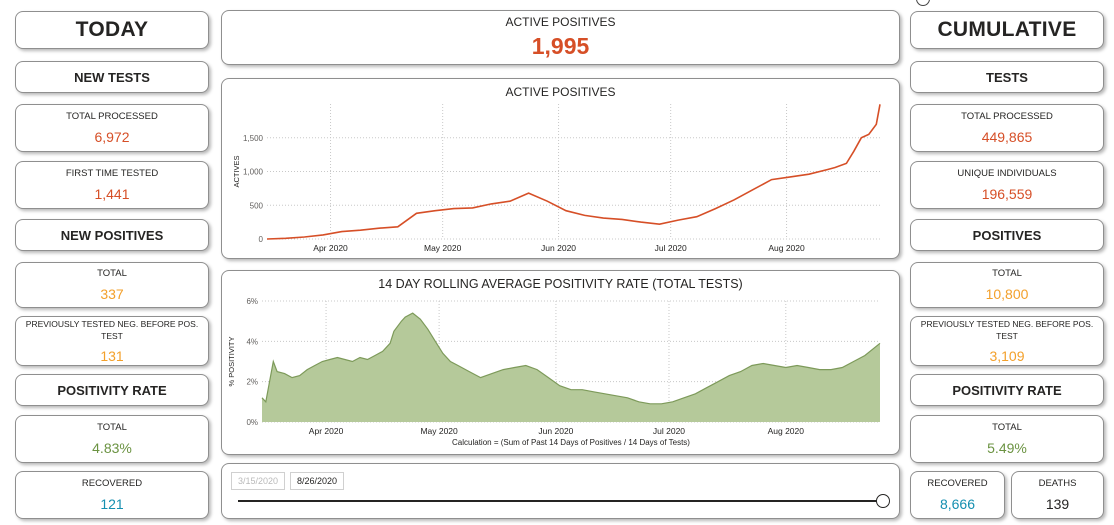  I want to click on cum-previously-tested-value: 3,109, so click(1007, 356).